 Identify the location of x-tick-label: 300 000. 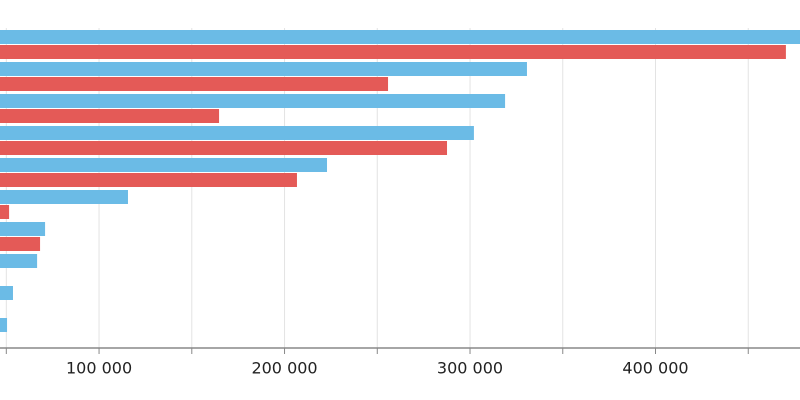
(470, 368).